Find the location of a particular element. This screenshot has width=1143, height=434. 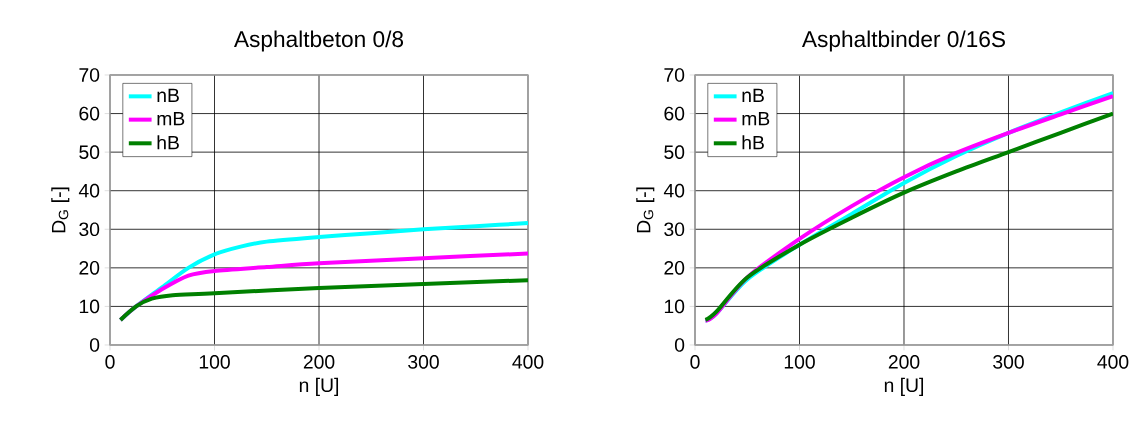

line-series is located at coordinates (323, 300).